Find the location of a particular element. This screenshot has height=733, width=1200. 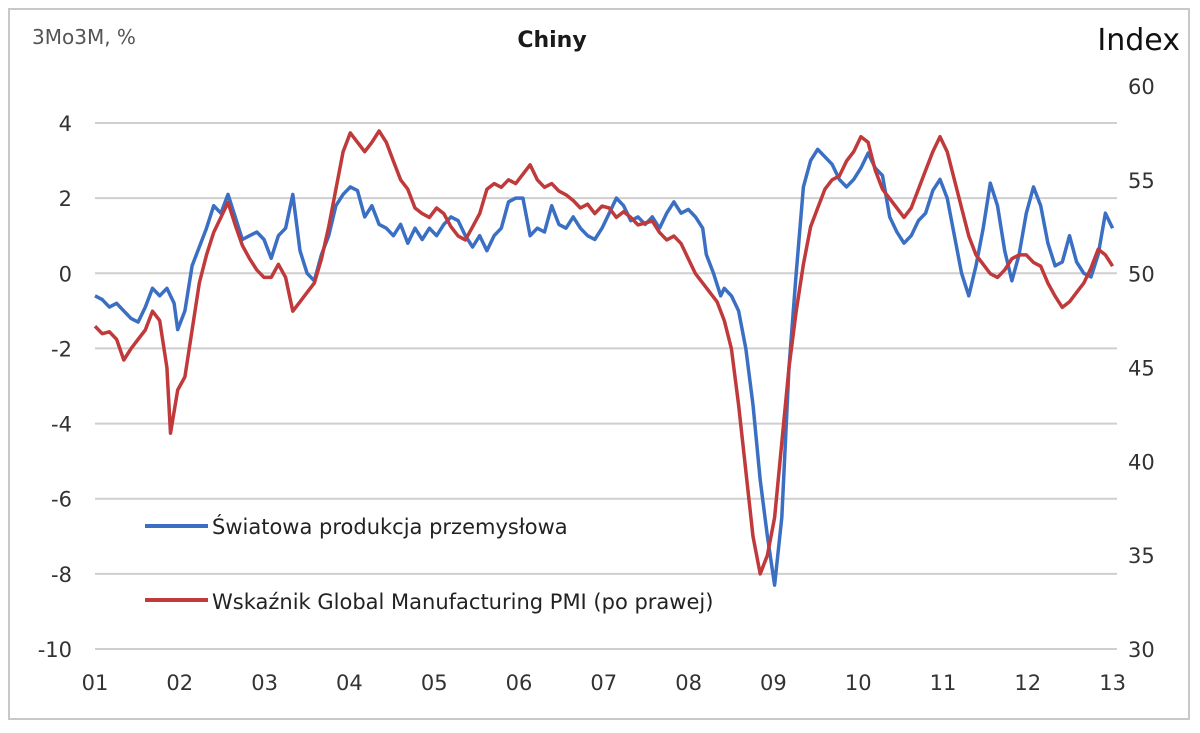

x-tick-label: 01 is located at coordinates (95, 683).